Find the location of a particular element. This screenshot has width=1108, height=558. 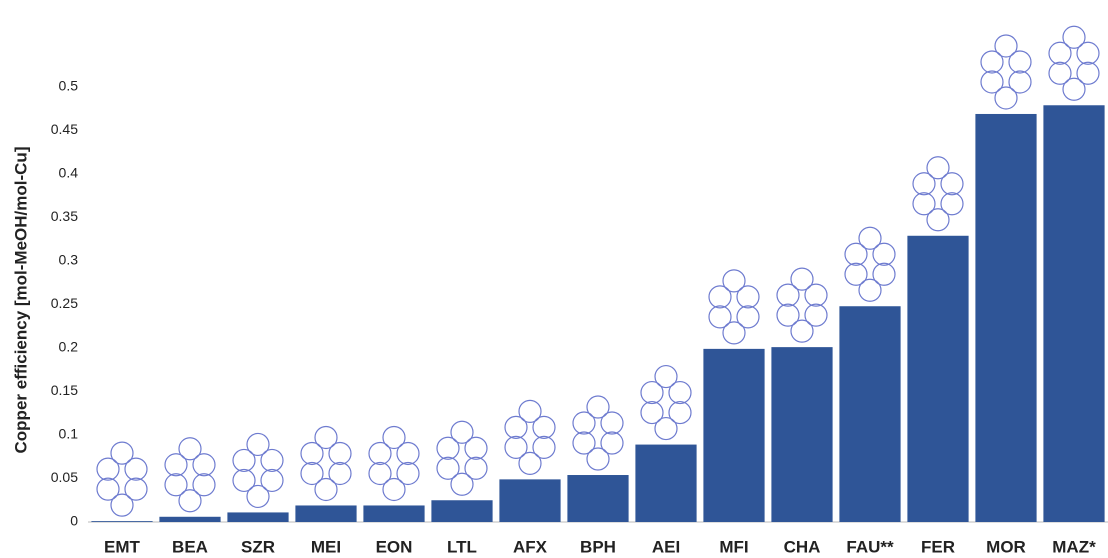

x-tick-label: EON is located at coordinates (394, 546).